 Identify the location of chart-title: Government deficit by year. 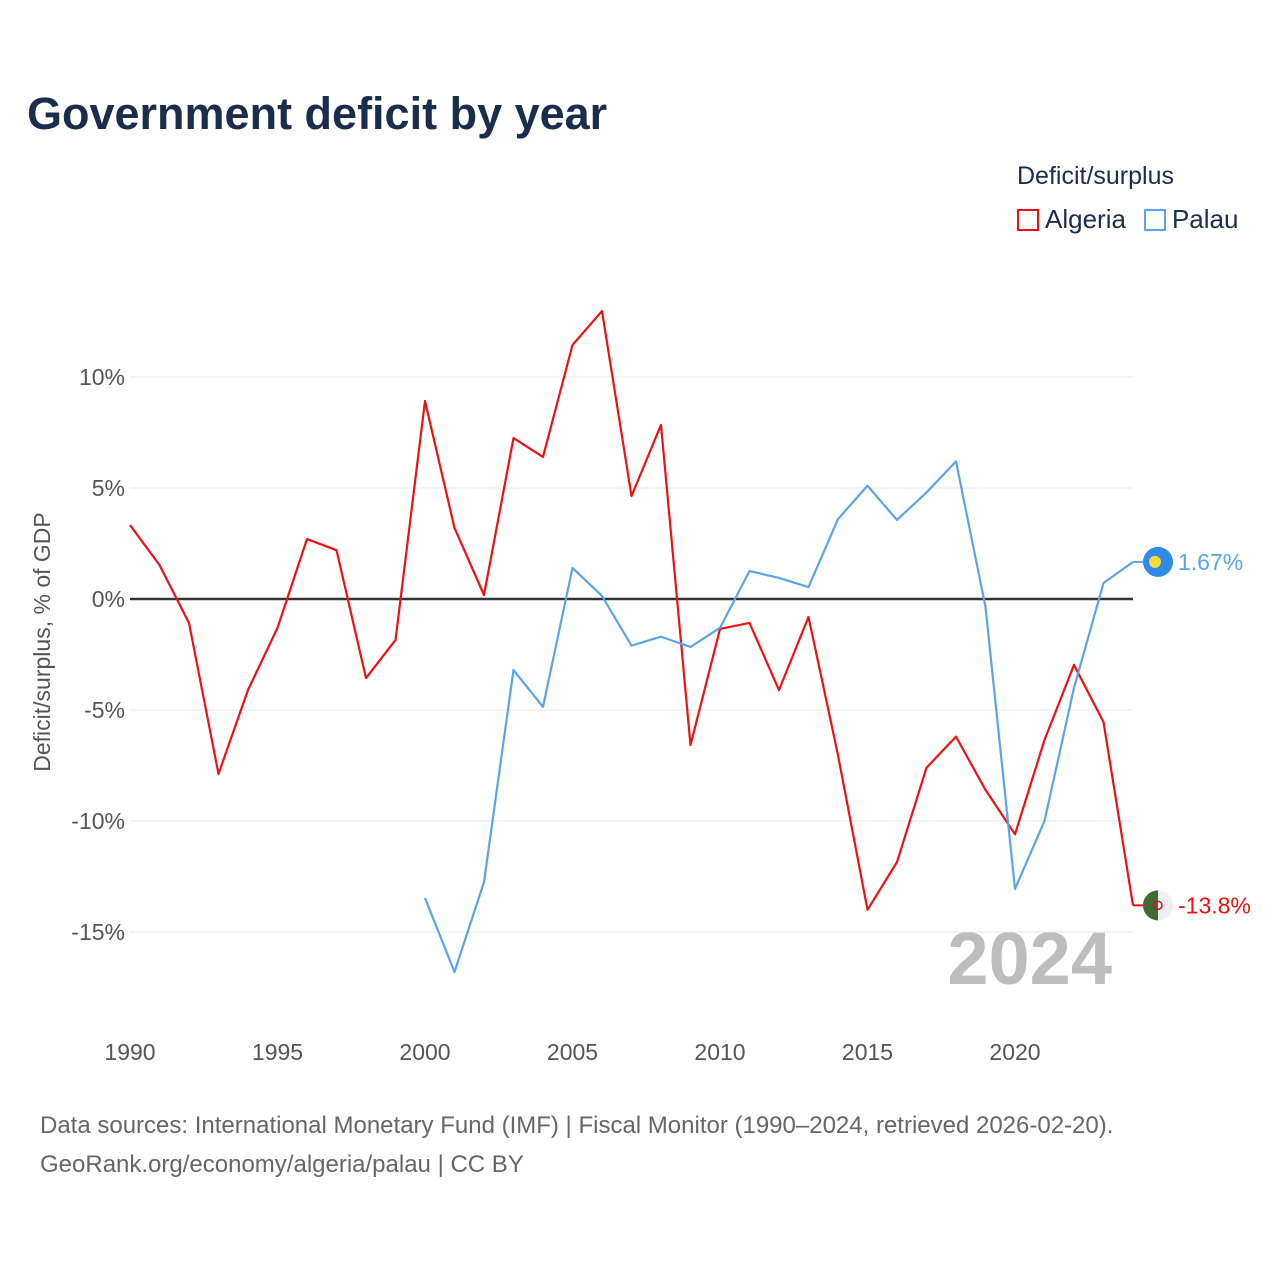
(317, 113).